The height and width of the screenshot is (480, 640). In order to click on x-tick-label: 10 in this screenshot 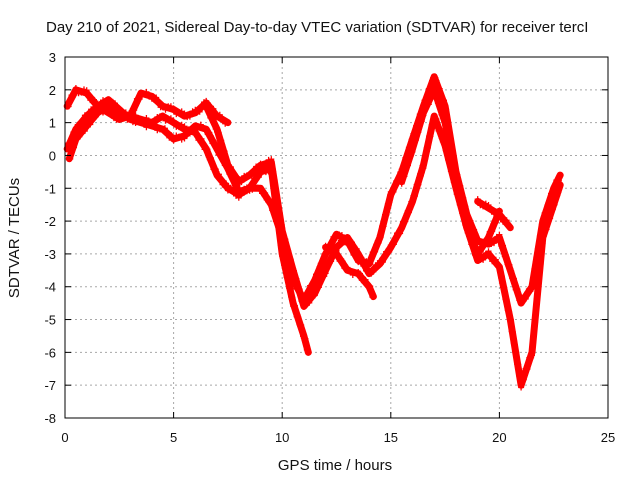, I will do `click(282, 437)`.